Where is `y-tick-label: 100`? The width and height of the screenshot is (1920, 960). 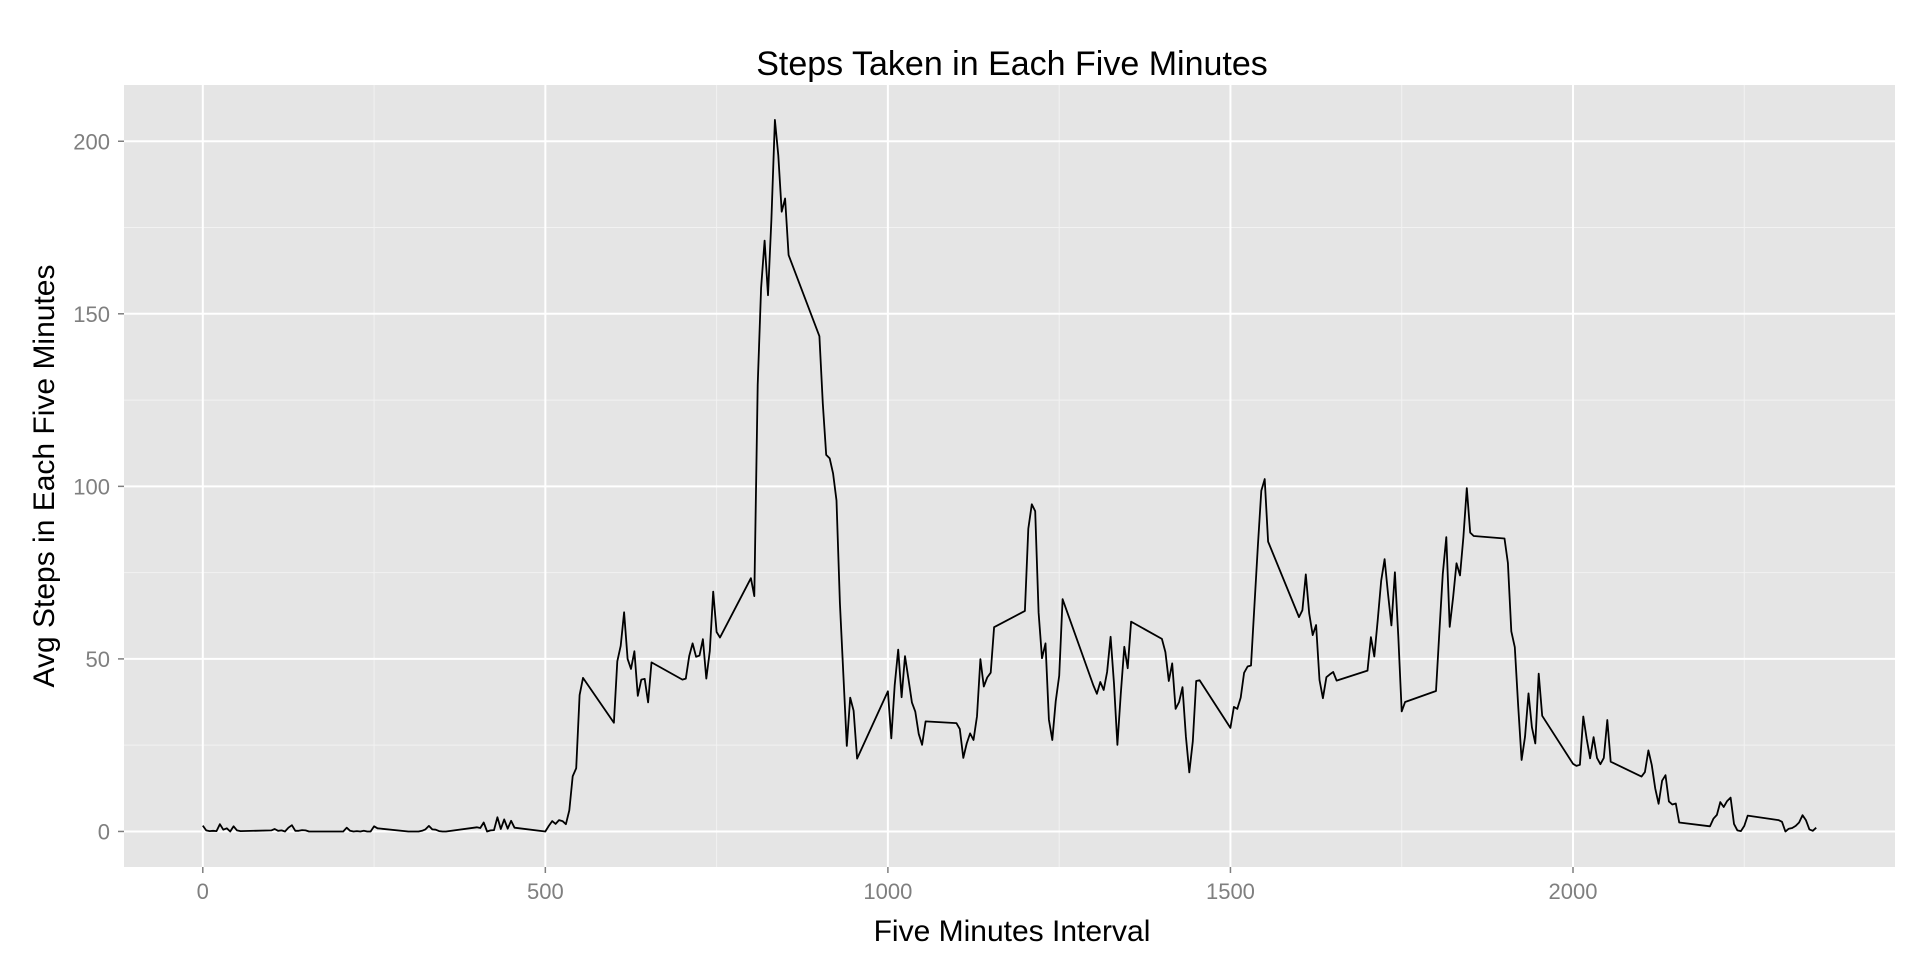
y-tick-label: 100 is located at coordinates (91, 486).